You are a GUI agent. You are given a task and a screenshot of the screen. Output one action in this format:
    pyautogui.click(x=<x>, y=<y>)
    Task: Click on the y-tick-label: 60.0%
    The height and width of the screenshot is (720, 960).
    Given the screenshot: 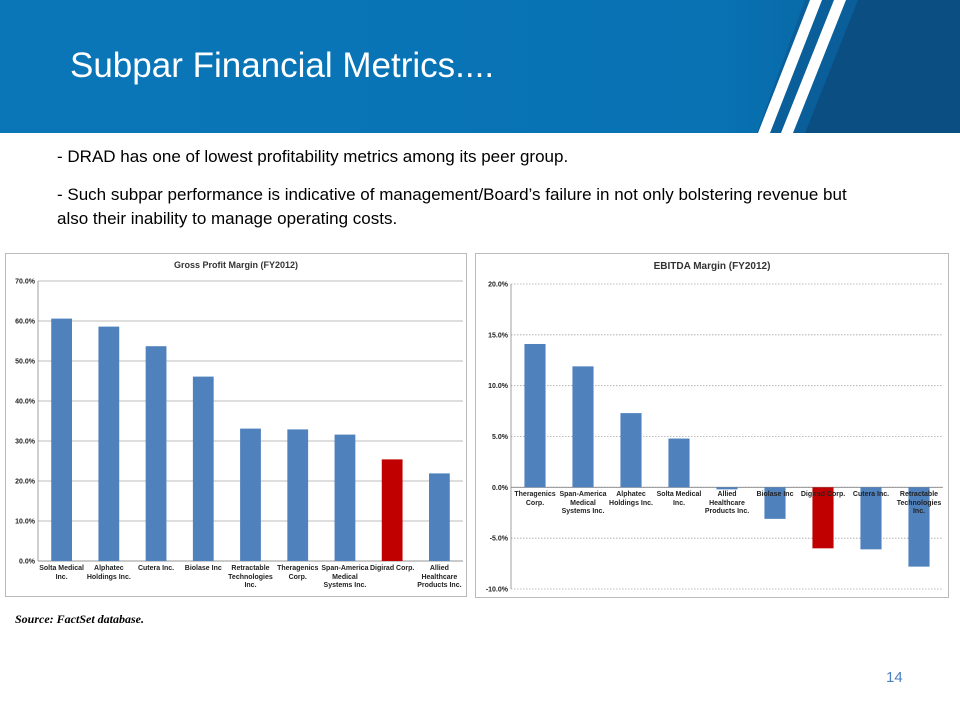 What is the action you would take?
    pyautogui.click(x=25, y=322)
    